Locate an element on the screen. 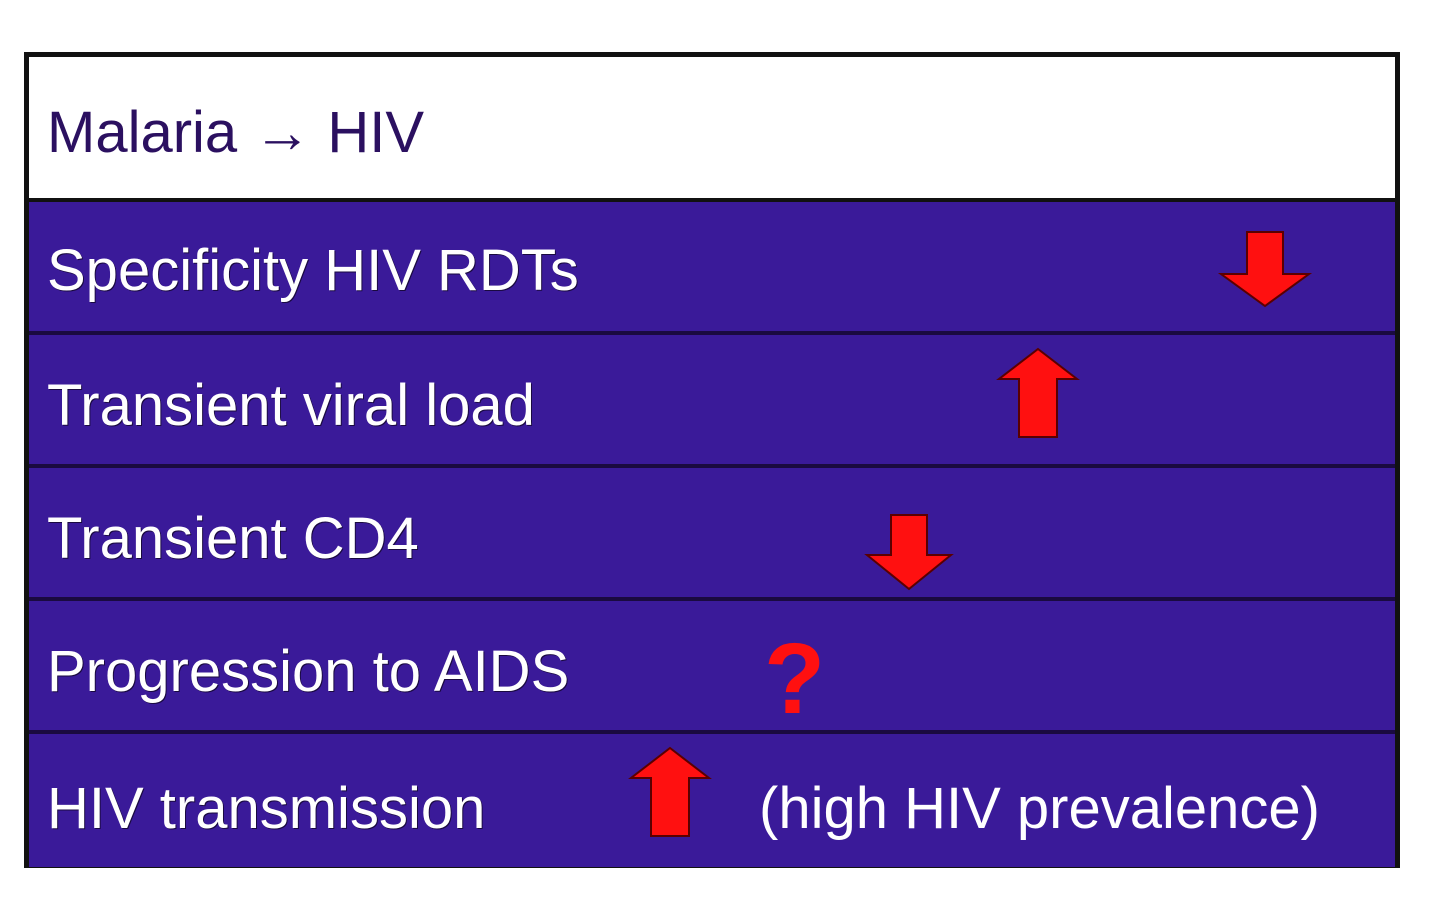 This screenshot has width=1440, height=902. row-note: (high HIV prevalence) is located at coordinates (1039, 808).